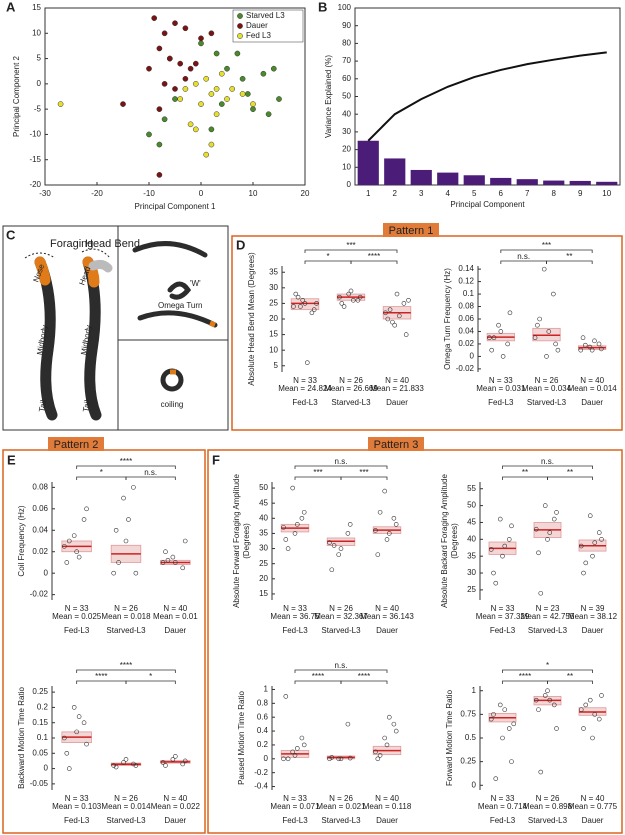  I want to click on y-axis-title: Principal Component 2, so click(16, 95).